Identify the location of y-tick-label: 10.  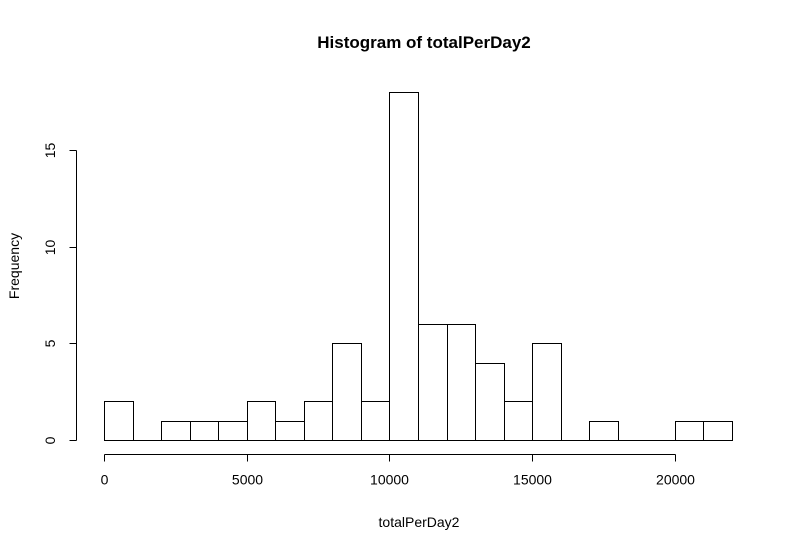
(50, 248).